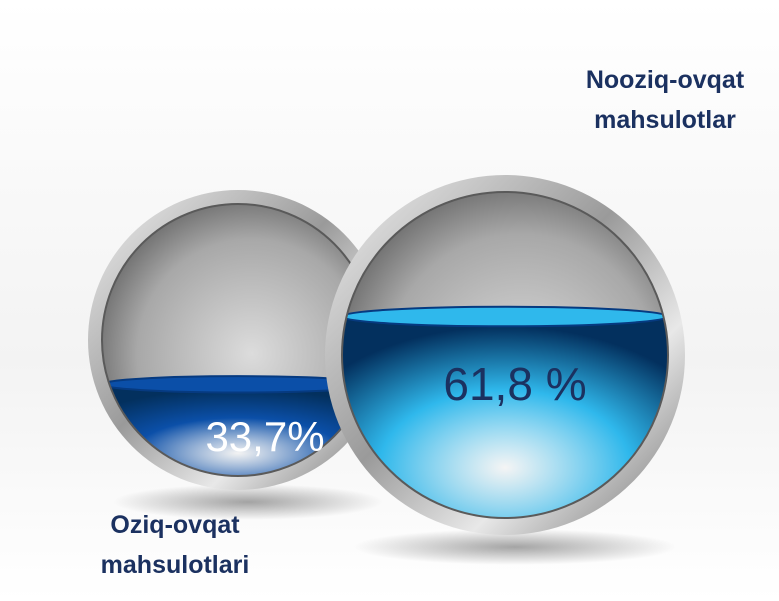  I want to click on category-label: Nooziq-ovqat mahsulotlar, so click(665, 100).